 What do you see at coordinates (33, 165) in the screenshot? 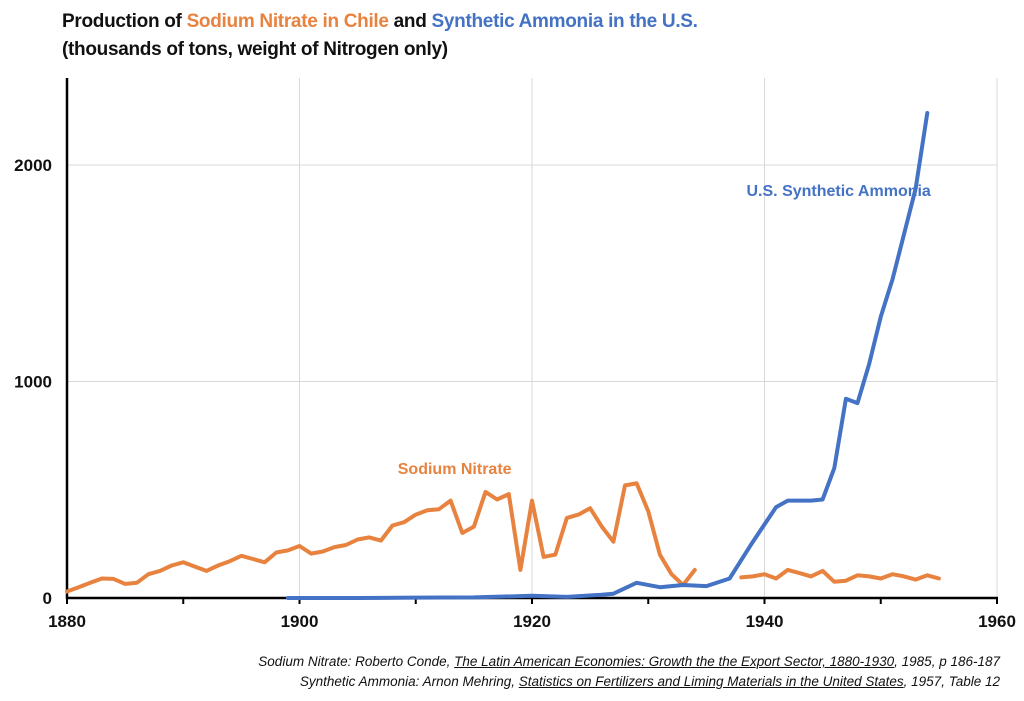
I see `y-tick-label-2000: 2000` at bounding box center [33, 165].